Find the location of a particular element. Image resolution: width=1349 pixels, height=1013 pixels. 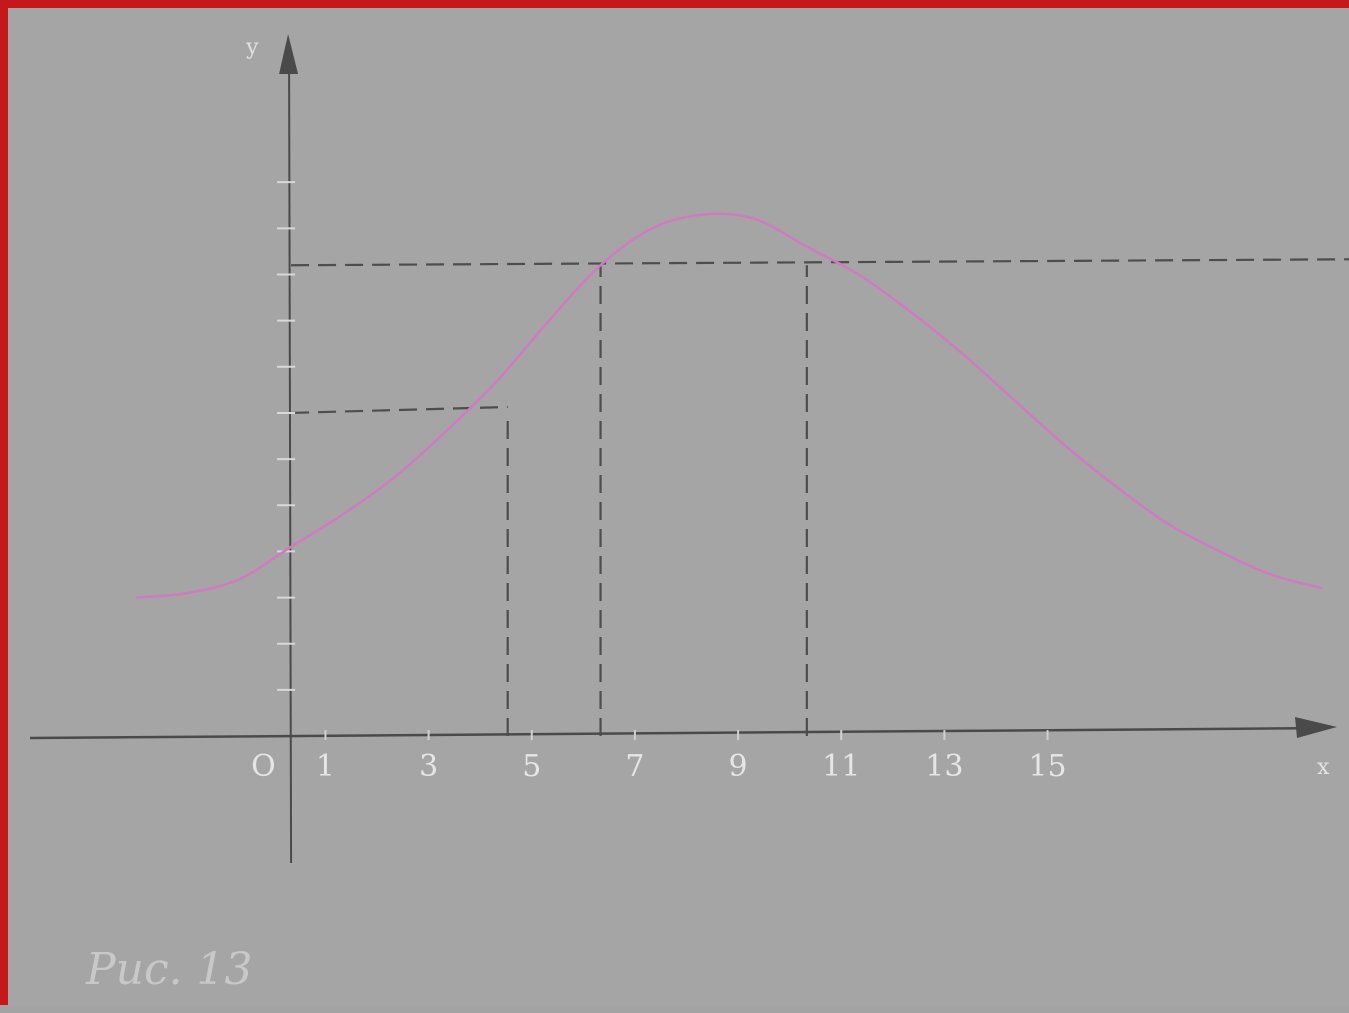

x-ticks: 1 3 5 7 9 11 13 15 is located at coordinates (691, 757).